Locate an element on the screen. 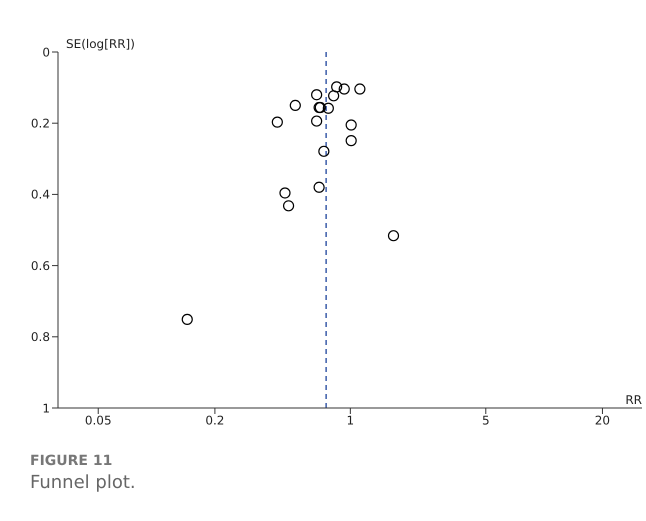 This screenshot has height=521, width=646. y-tick-label: 0.4 is located at coordinates (40, 195).